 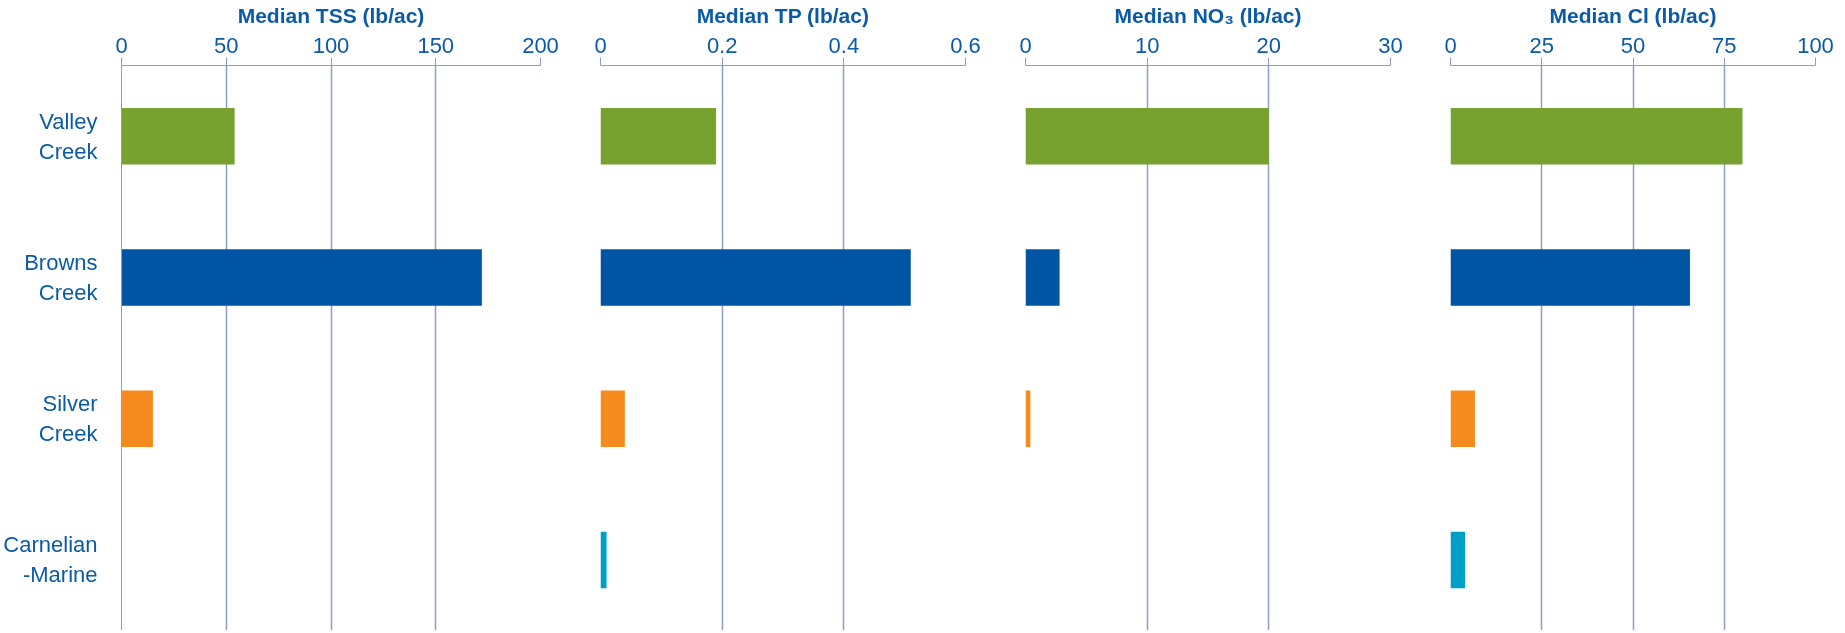 What do you see at coordinates (1147, 45) in the screenshot?
I see `x-tick-label: 10` at bounding box center [1147, 45].